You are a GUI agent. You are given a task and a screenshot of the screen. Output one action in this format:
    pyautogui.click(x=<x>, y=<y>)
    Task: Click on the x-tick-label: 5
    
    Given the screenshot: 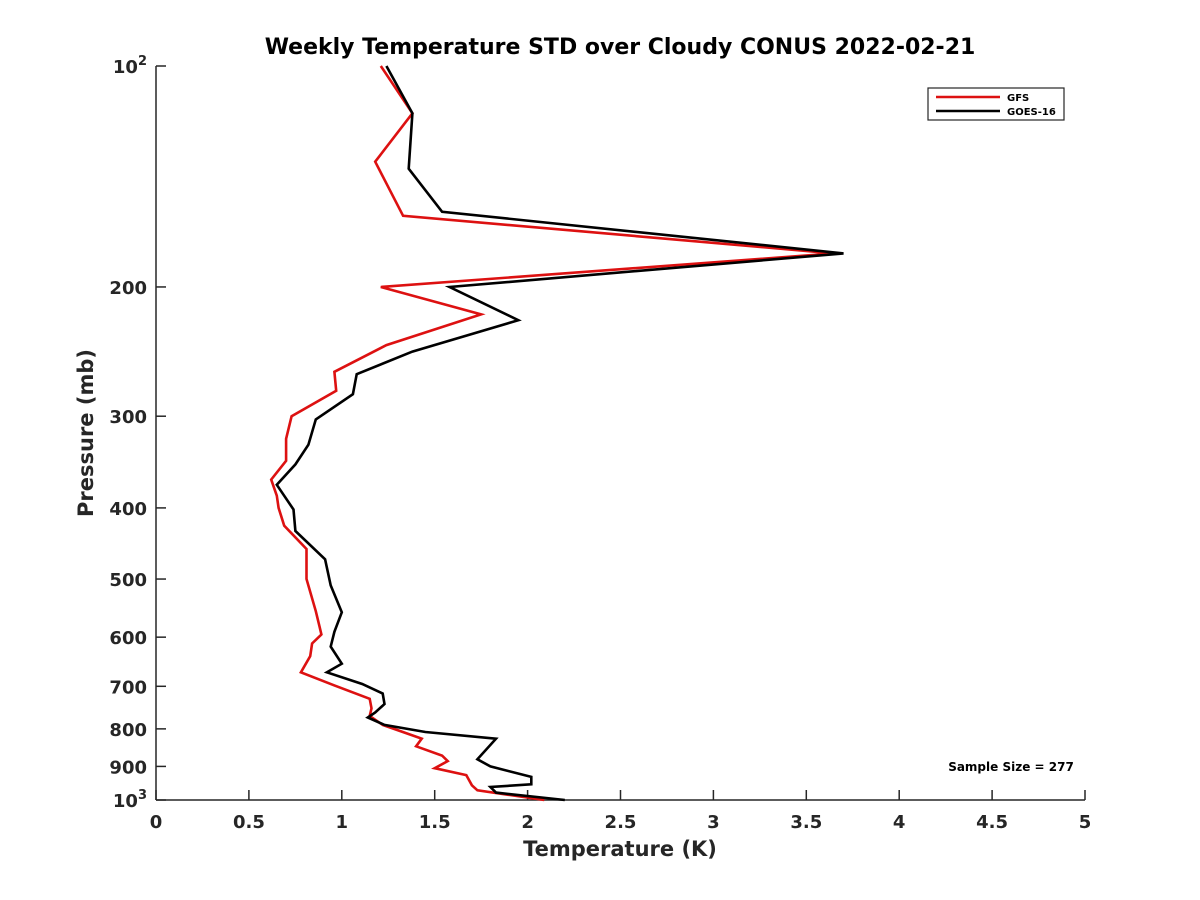 What is the action you would take?
    pyautogui.click(x=1085, y=822)
    